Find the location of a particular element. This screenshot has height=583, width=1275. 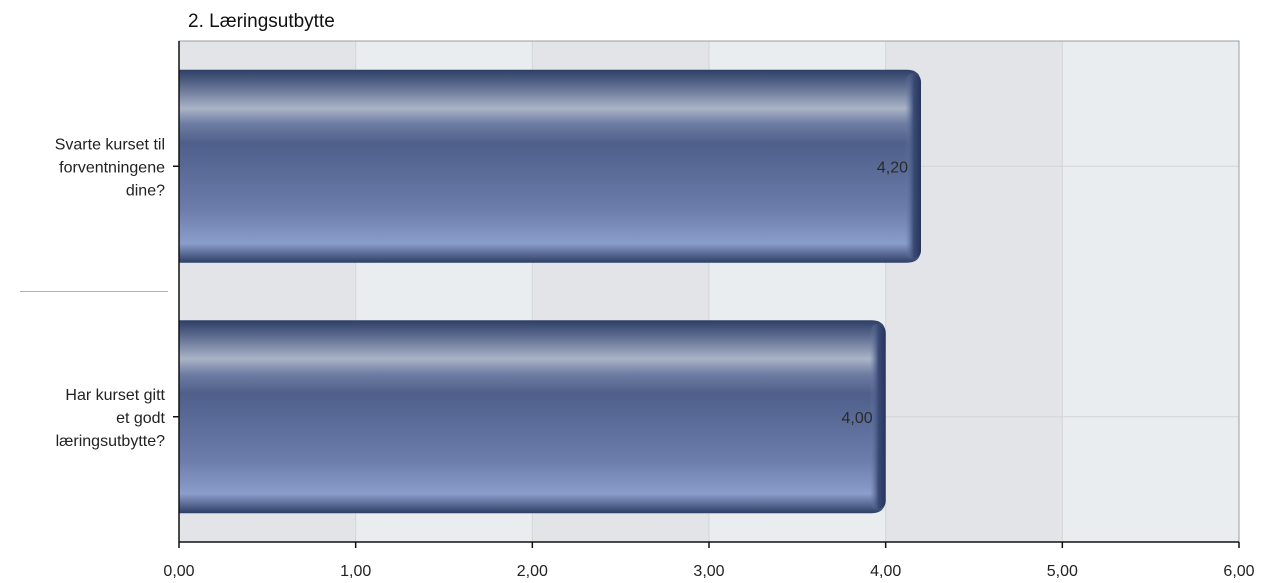

x-tick-label: 5,00 is located at coordinates (1062, 571).